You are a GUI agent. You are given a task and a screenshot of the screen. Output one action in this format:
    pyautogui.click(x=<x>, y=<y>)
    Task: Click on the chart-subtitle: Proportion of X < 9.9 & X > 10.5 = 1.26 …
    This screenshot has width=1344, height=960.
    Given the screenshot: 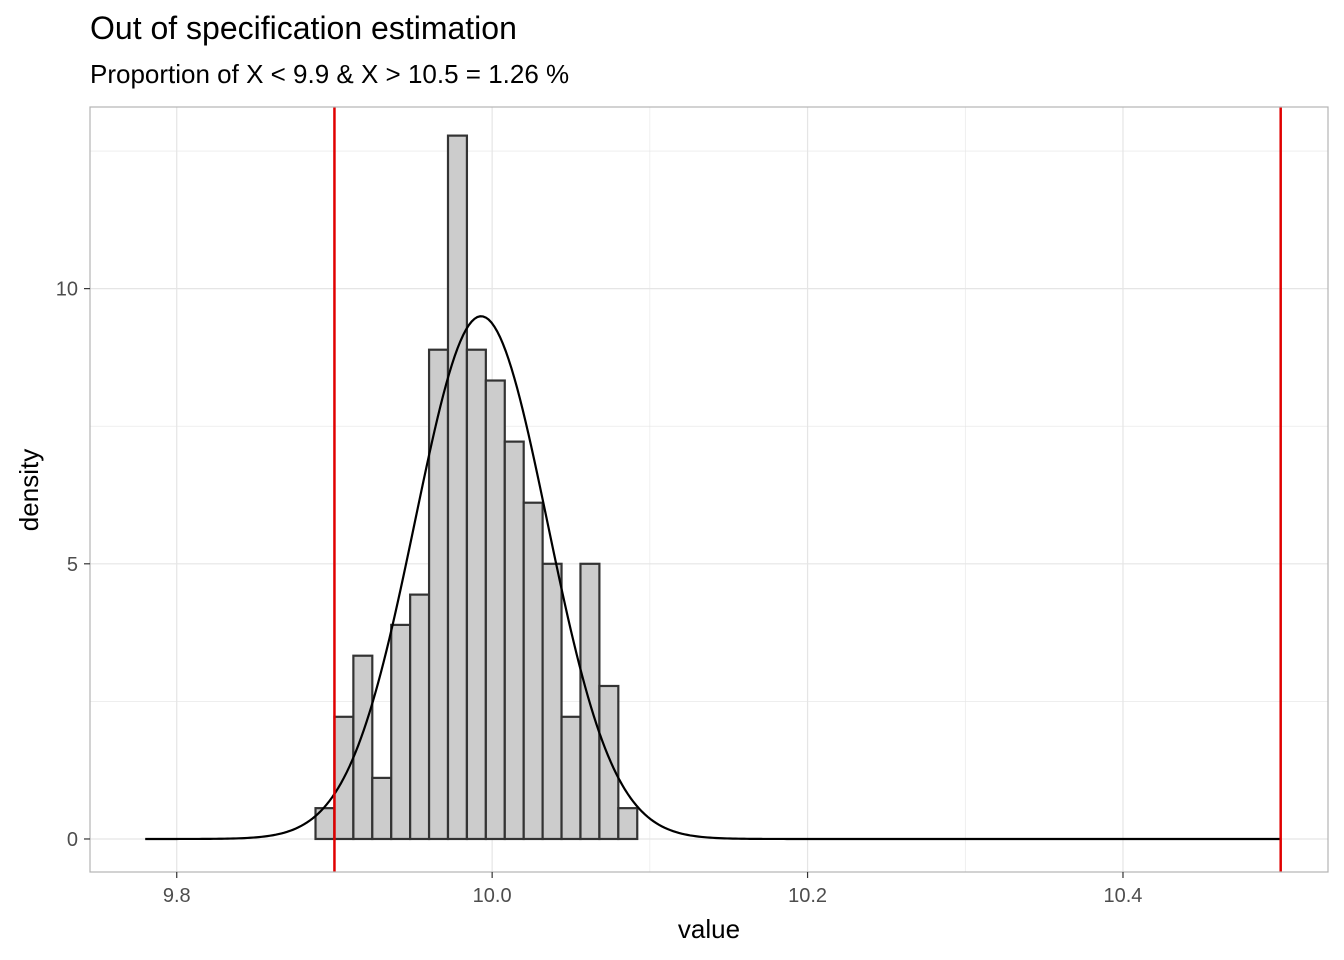 What is the action you would take?
    pyautogui.click(x=330, y=74)
    